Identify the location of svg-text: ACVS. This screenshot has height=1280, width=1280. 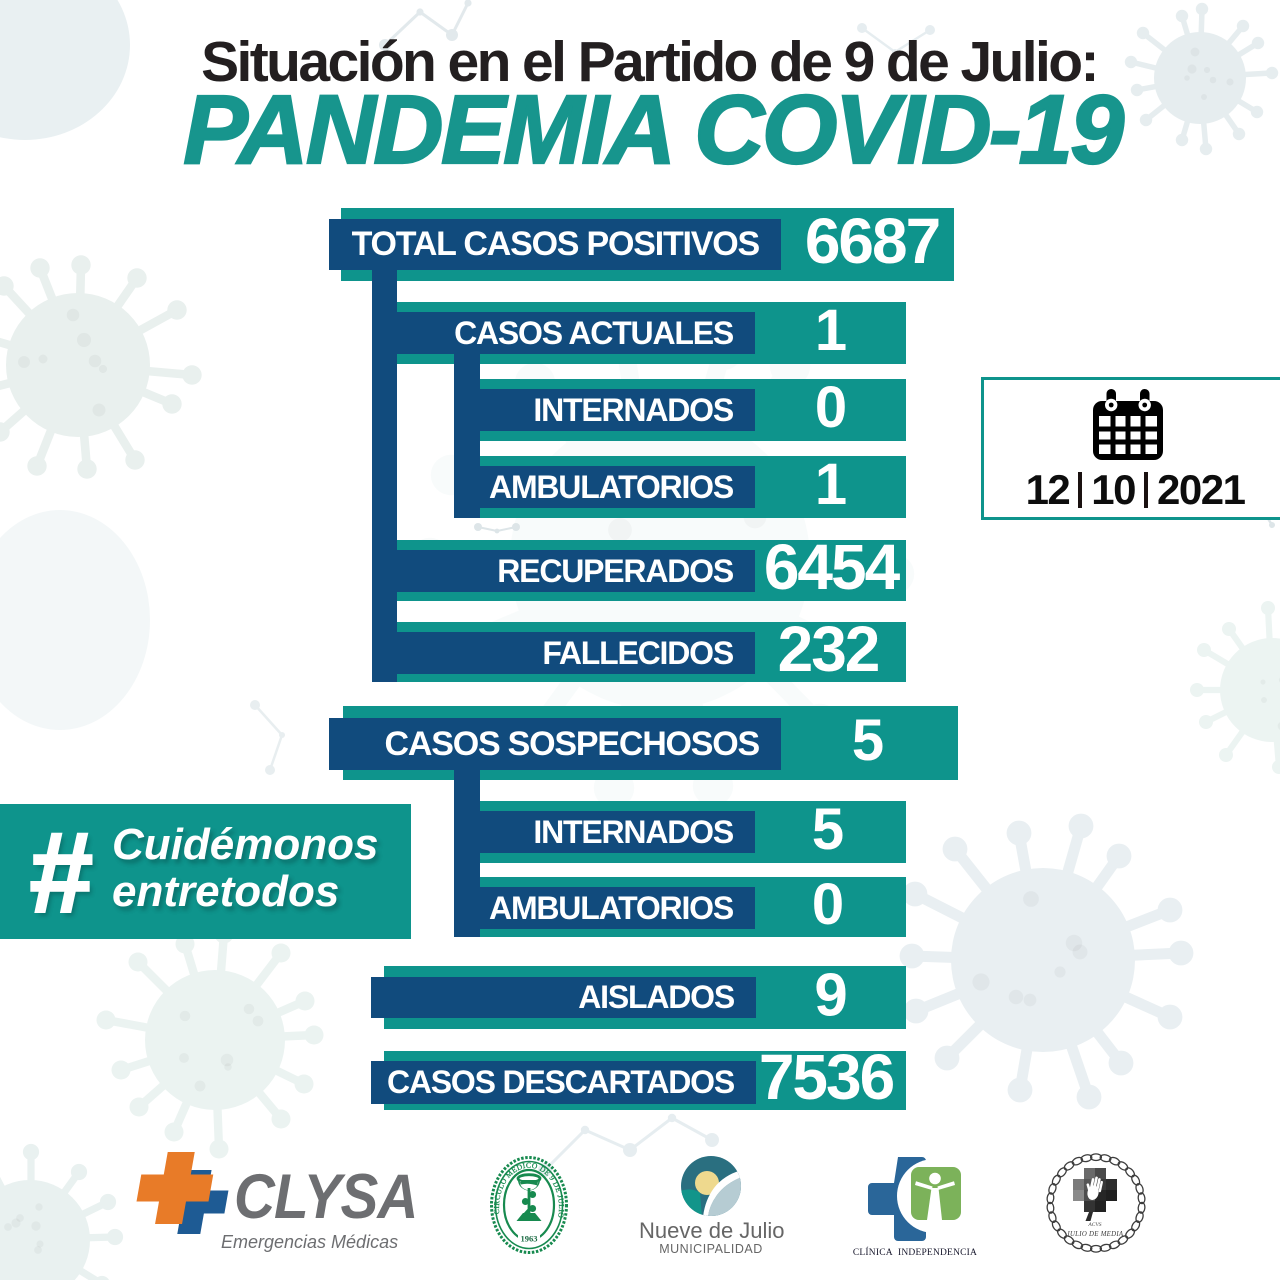
(1094, 1225).